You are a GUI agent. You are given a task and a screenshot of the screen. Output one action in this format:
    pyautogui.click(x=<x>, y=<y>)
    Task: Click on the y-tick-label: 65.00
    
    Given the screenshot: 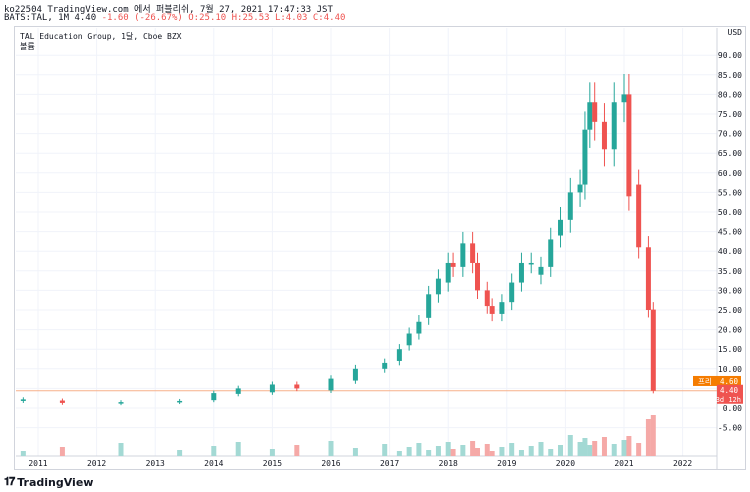 What is the action you would take?
    pyautogui.click(x=730, y=153)
    